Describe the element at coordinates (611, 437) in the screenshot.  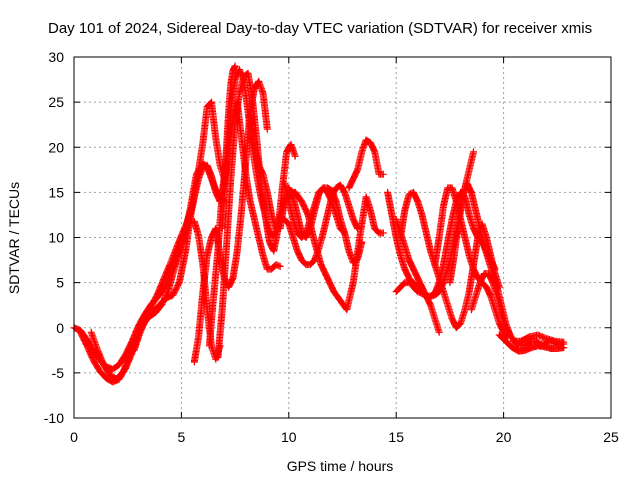
I see `x-tick-label: 25` at that location.